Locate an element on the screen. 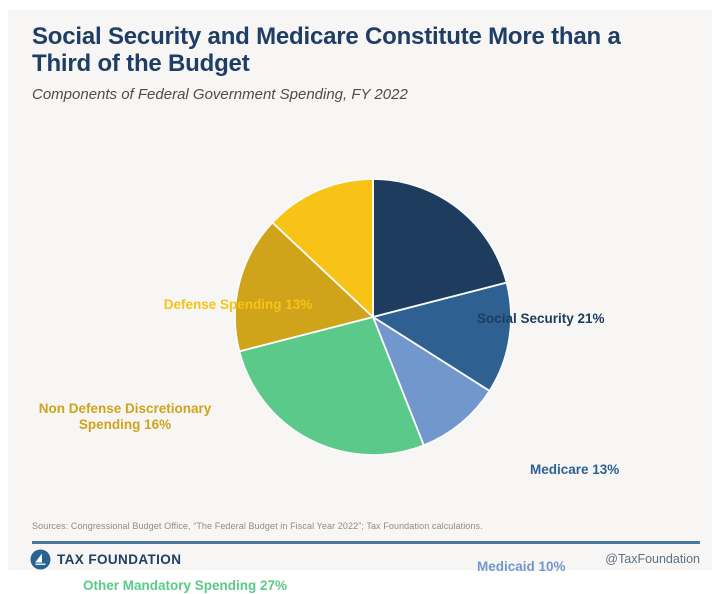  pie-slice-defense-spending is located at coordinates (322, 248).